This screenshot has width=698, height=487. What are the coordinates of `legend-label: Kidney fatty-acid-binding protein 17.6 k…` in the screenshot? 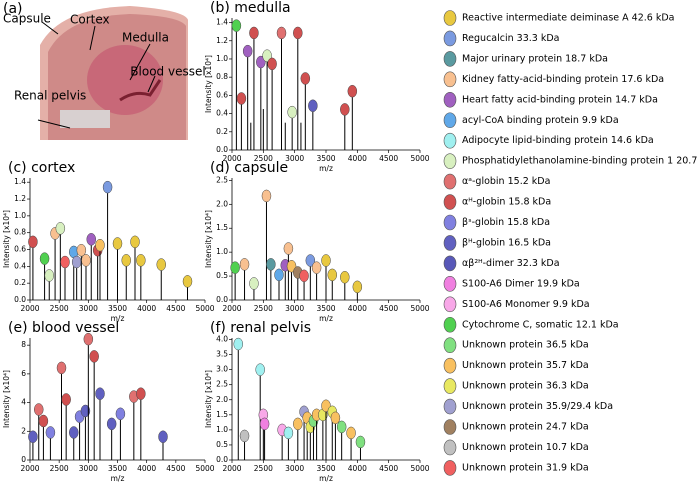 It's located at (563, 79).